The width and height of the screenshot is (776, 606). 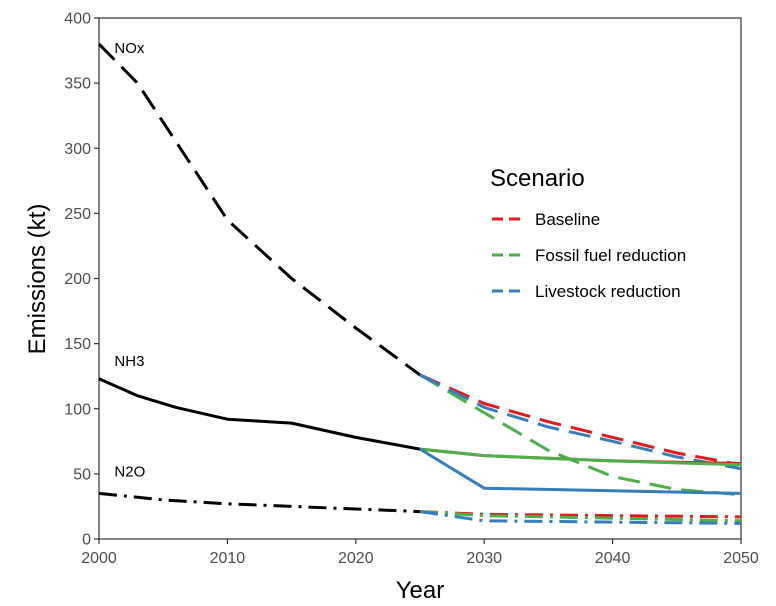 What do you see at coordinates (741, 558) in the screenshot?
I see `x-tick-label: 2050` at bounding box center [741, 558].